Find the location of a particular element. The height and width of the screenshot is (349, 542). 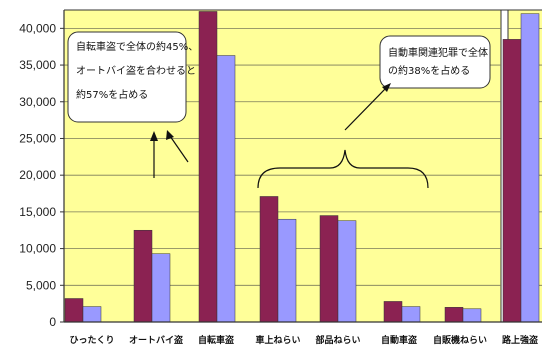

x-category-label: オートバイ盗 is located at coordinates (156, 340).